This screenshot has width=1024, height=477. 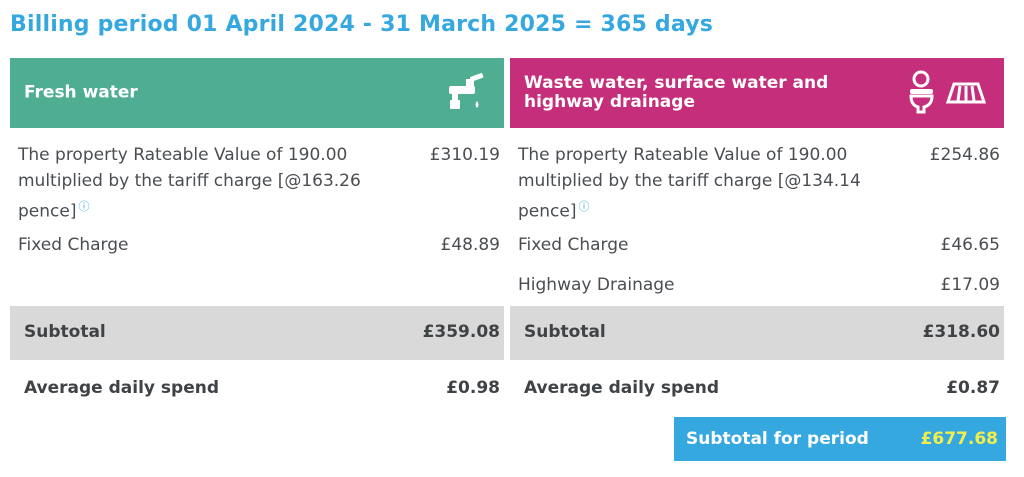 What do you see at coordinates (757, 333) in the screenshot?
I see `waste-subtotal-row: Subtotal £318.60` at bounding box center [757, 333].